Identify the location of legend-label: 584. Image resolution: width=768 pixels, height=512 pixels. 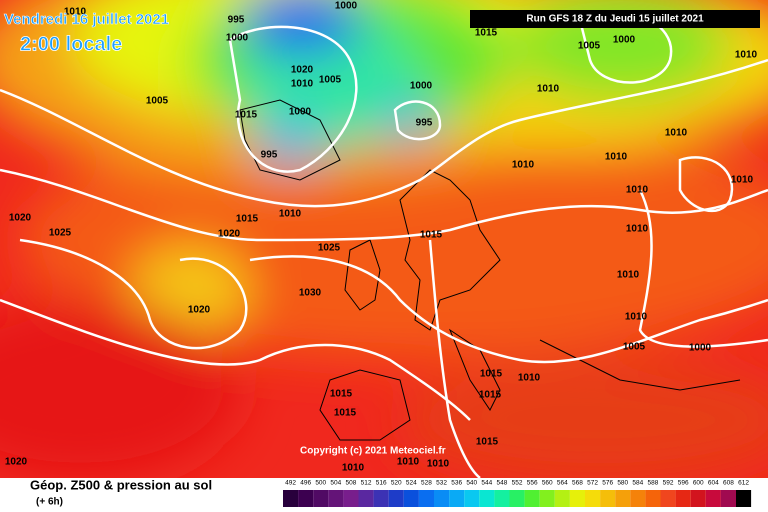
(637, 483).